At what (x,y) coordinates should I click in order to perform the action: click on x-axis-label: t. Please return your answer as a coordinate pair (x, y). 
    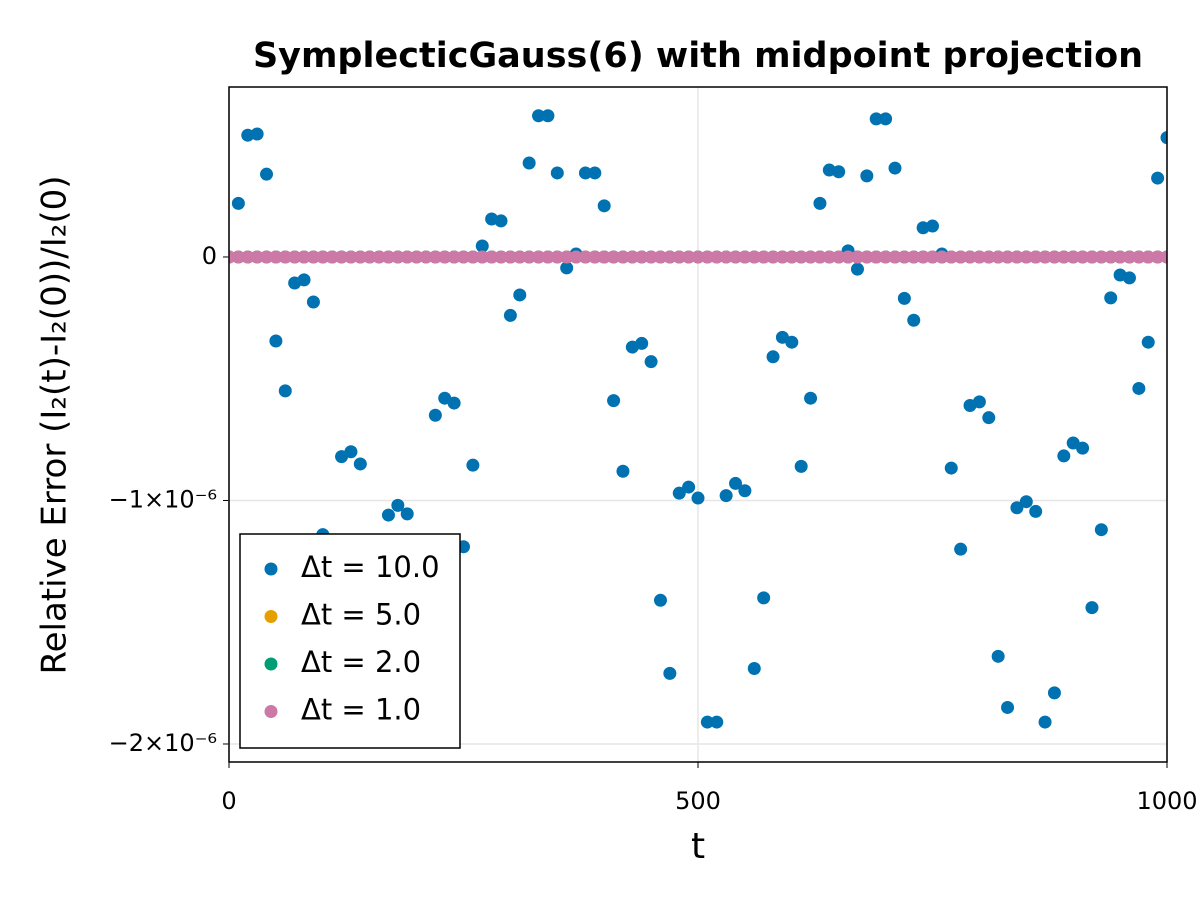
    Looking at the image, I should click on (698, 846).